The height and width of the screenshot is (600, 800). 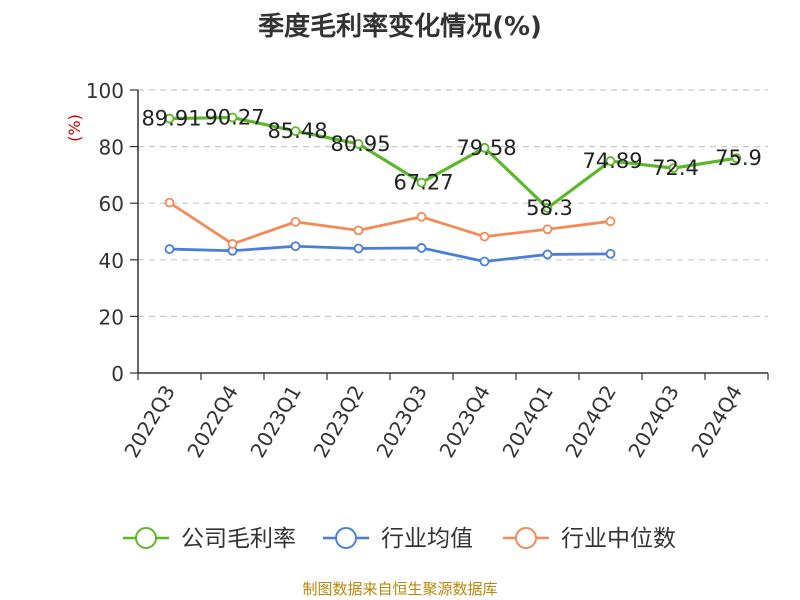 I want to click on data-label: 79.58, so click(x=486, y=148).